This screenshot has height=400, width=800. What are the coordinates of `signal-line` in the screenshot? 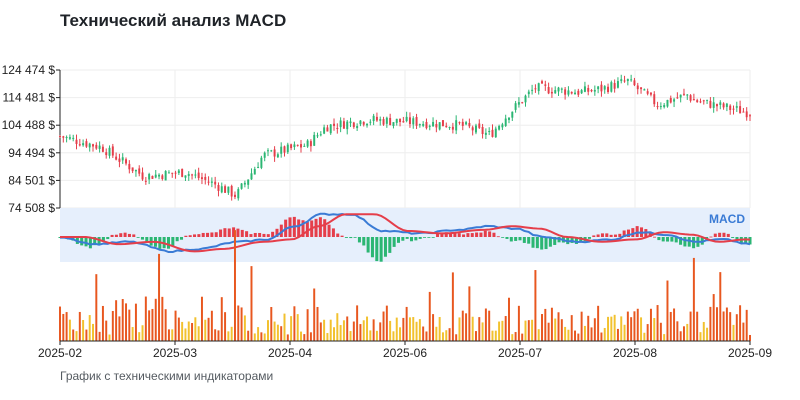 It's located at (405, 233).